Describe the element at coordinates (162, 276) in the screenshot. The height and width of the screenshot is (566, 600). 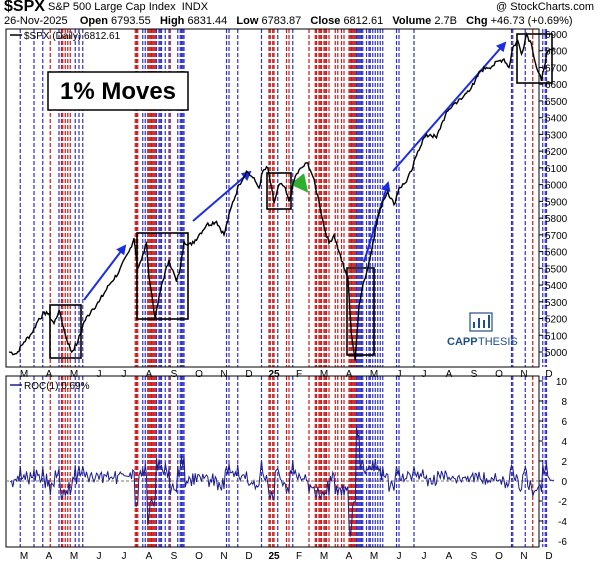
I see `highlight-box-aug24` at that location.